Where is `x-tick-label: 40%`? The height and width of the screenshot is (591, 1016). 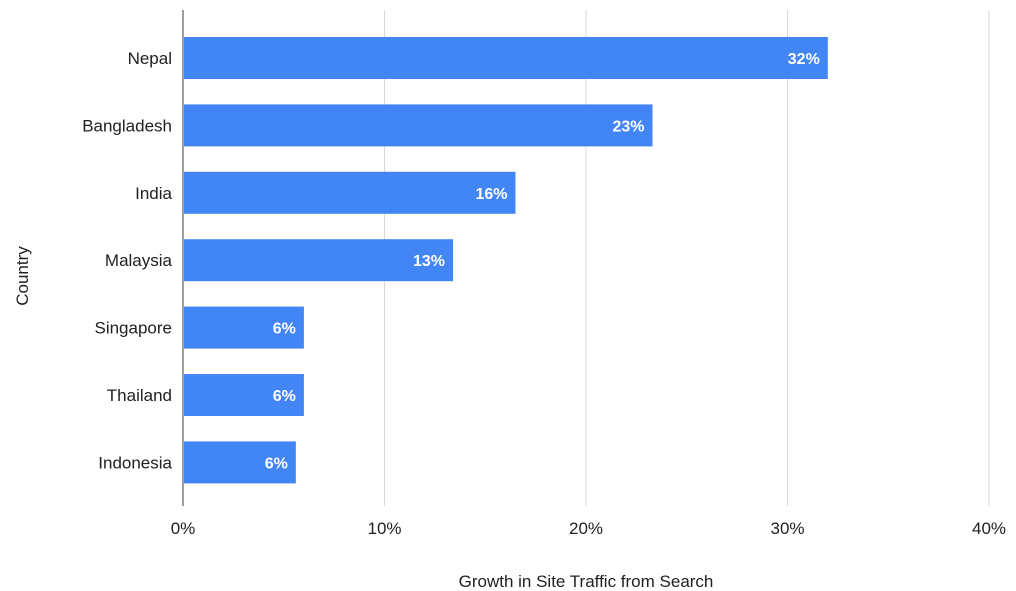 x-tick-label: 40% is located at coordinates (989, 528).